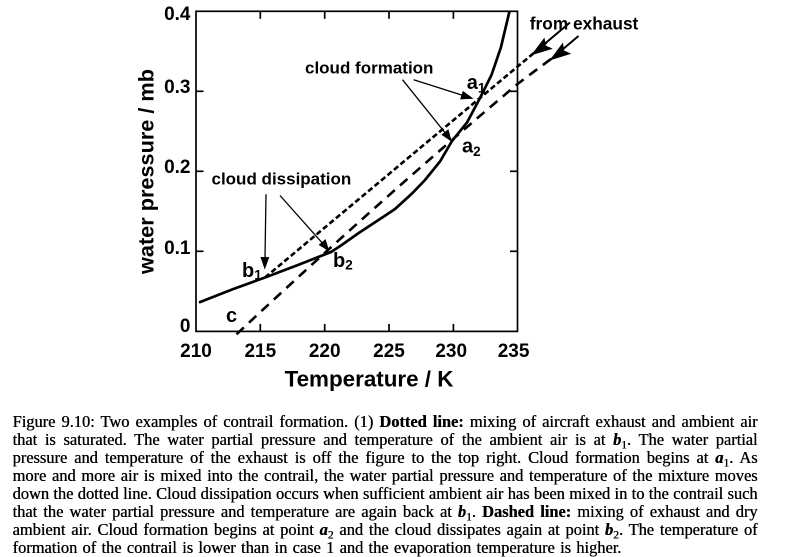  Describe the element at coordinates (196, 351) in the screenshot. I see `svg-text: 210` at that location.